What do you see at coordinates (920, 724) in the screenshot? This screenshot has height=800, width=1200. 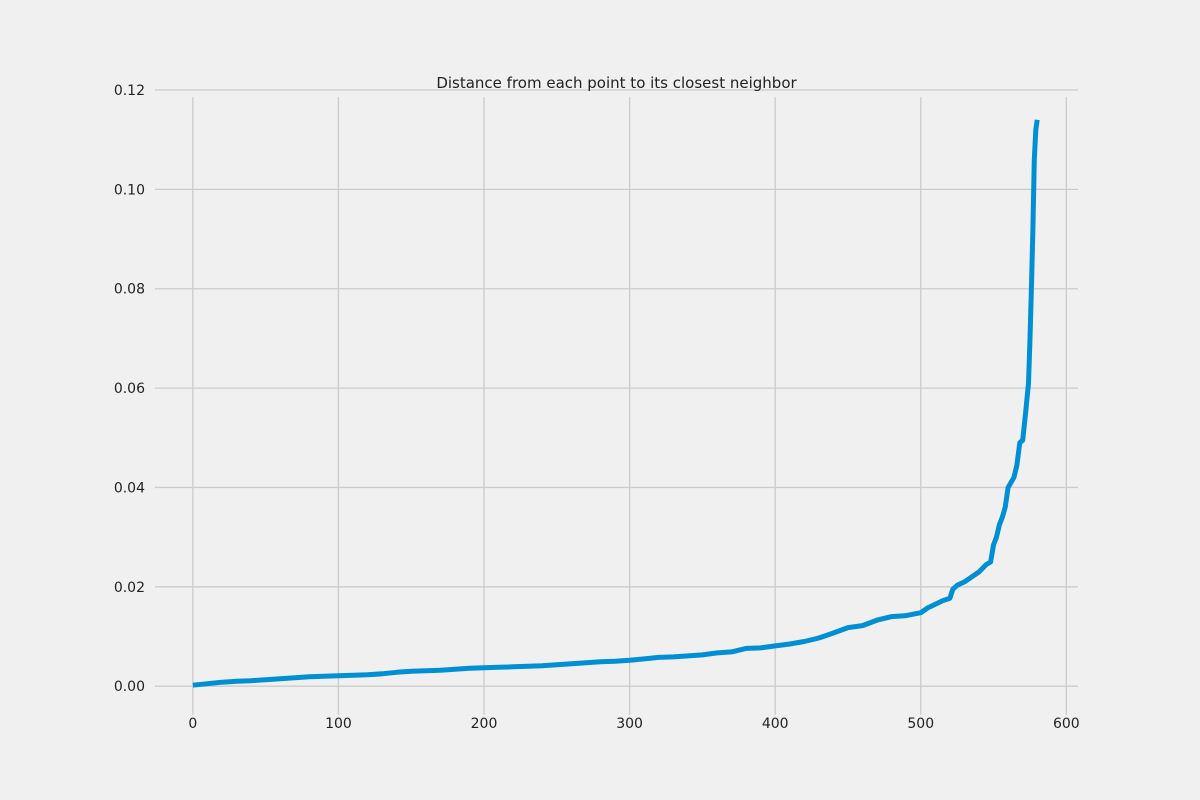 I see `x-tick-label: 500` at bounding box center [920, 724].